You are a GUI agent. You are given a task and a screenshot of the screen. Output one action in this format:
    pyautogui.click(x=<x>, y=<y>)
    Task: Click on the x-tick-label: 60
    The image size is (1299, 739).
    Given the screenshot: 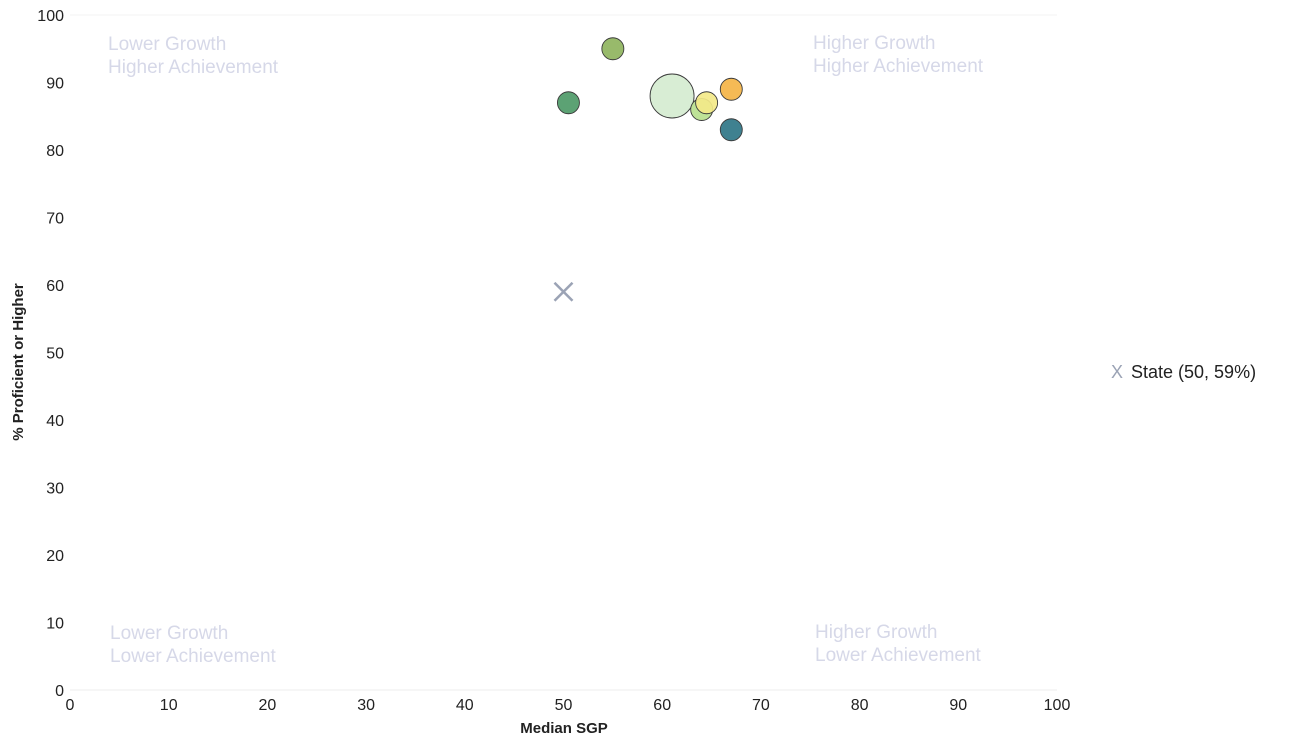 What is the action you would take?
    pyautogui.click(x=662, y=705)
    